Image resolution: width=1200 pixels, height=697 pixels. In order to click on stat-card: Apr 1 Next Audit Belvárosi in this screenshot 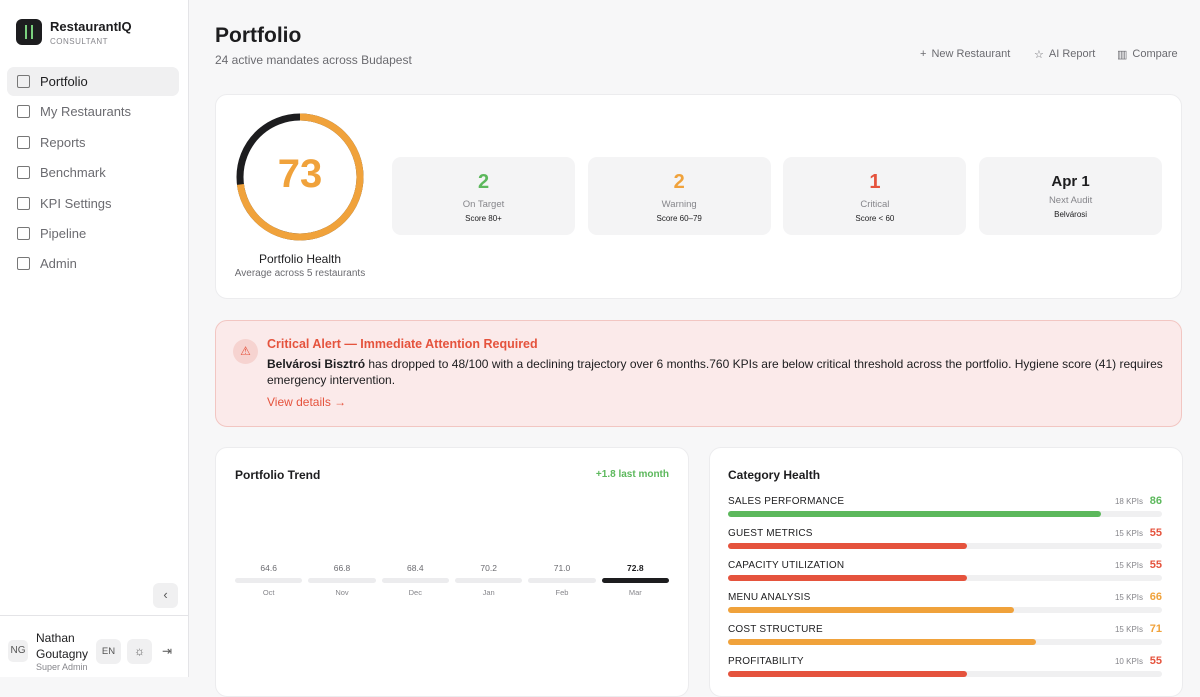, I will do `click(1071, 196)`.